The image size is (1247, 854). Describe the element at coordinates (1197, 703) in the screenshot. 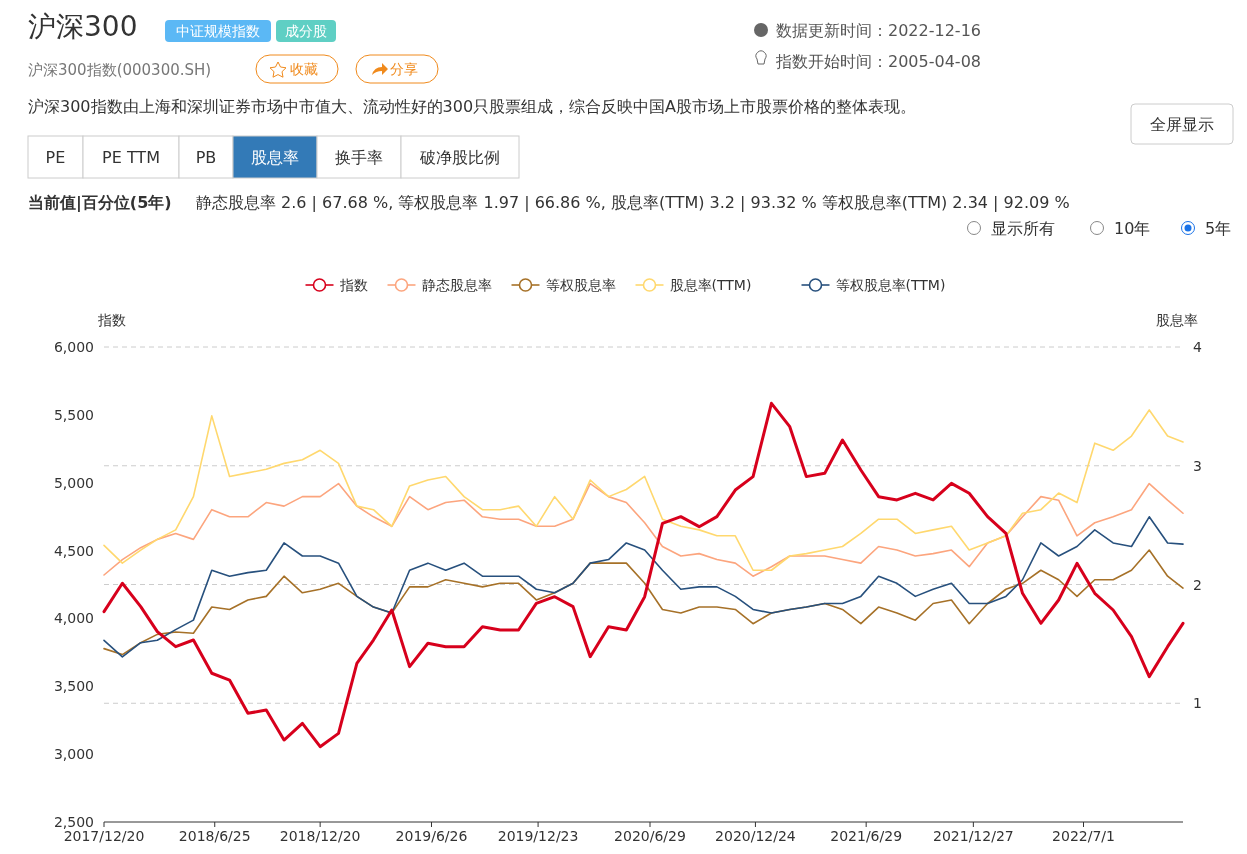

I see `y2-tick-label: 1` at that location.